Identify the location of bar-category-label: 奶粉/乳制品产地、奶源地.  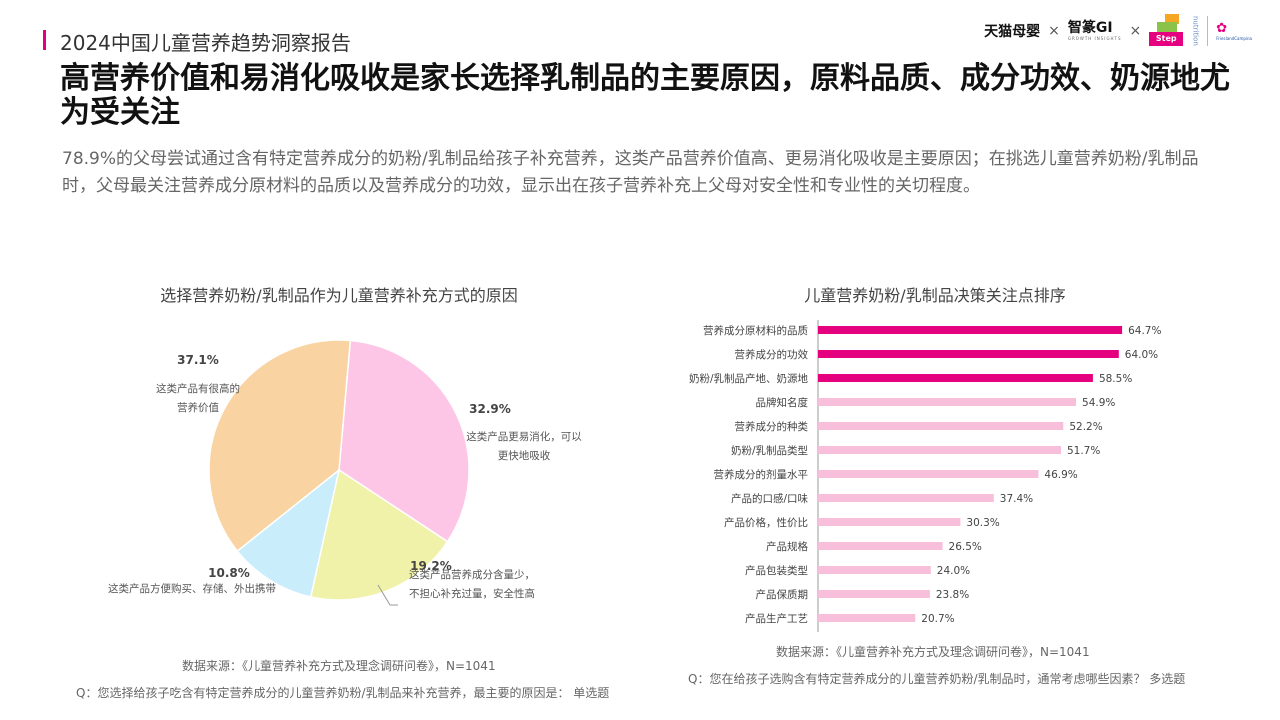
(749, 378).